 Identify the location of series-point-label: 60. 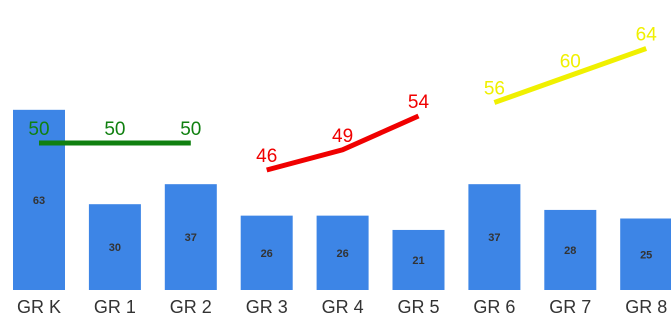
(570, 62).